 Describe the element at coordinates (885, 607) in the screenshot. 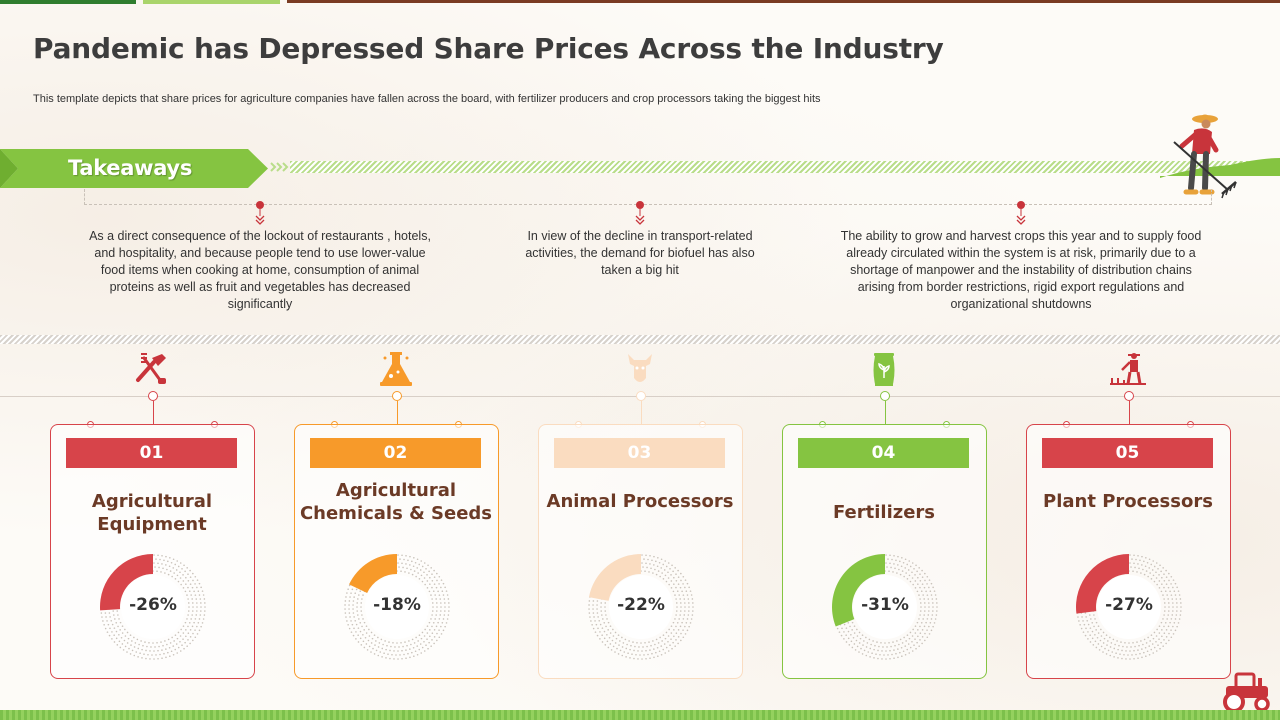

I see `donut-hole` at that location.